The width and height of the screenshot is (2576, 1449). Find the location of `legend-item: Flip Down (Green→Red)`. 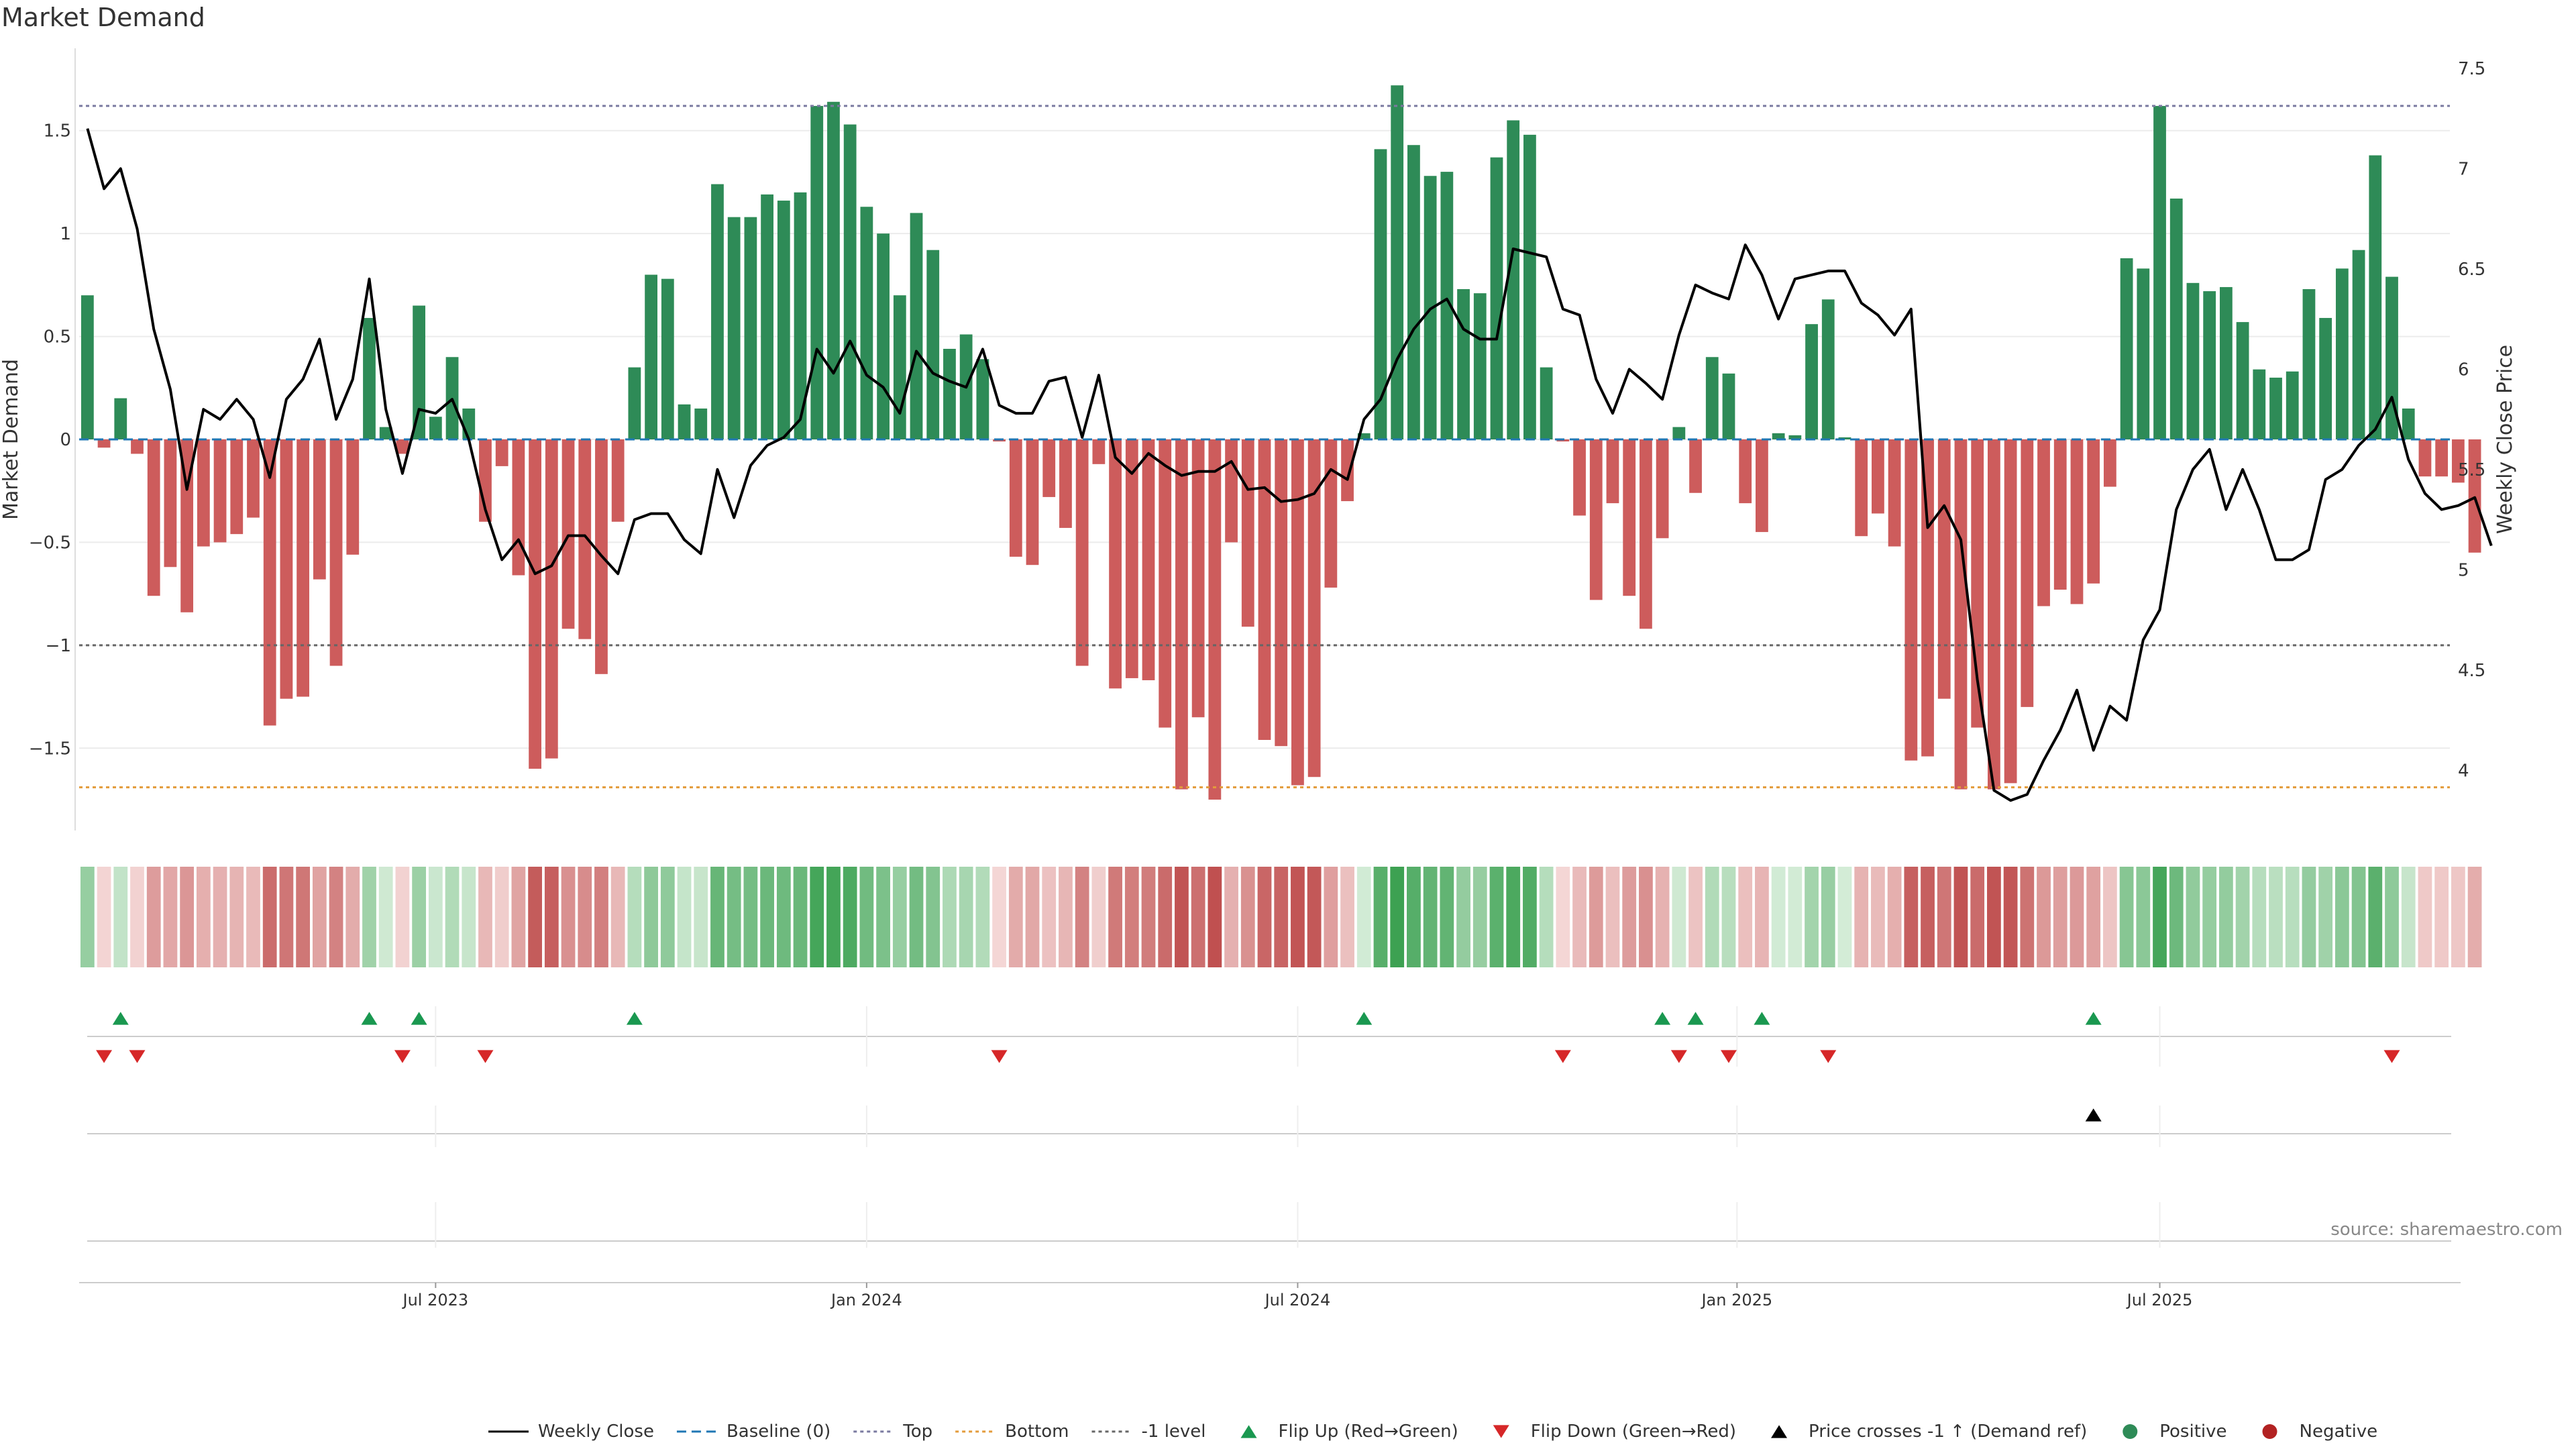

legend-item: Flip Down (Green→Red) is located at coordinates (1614, 1431).